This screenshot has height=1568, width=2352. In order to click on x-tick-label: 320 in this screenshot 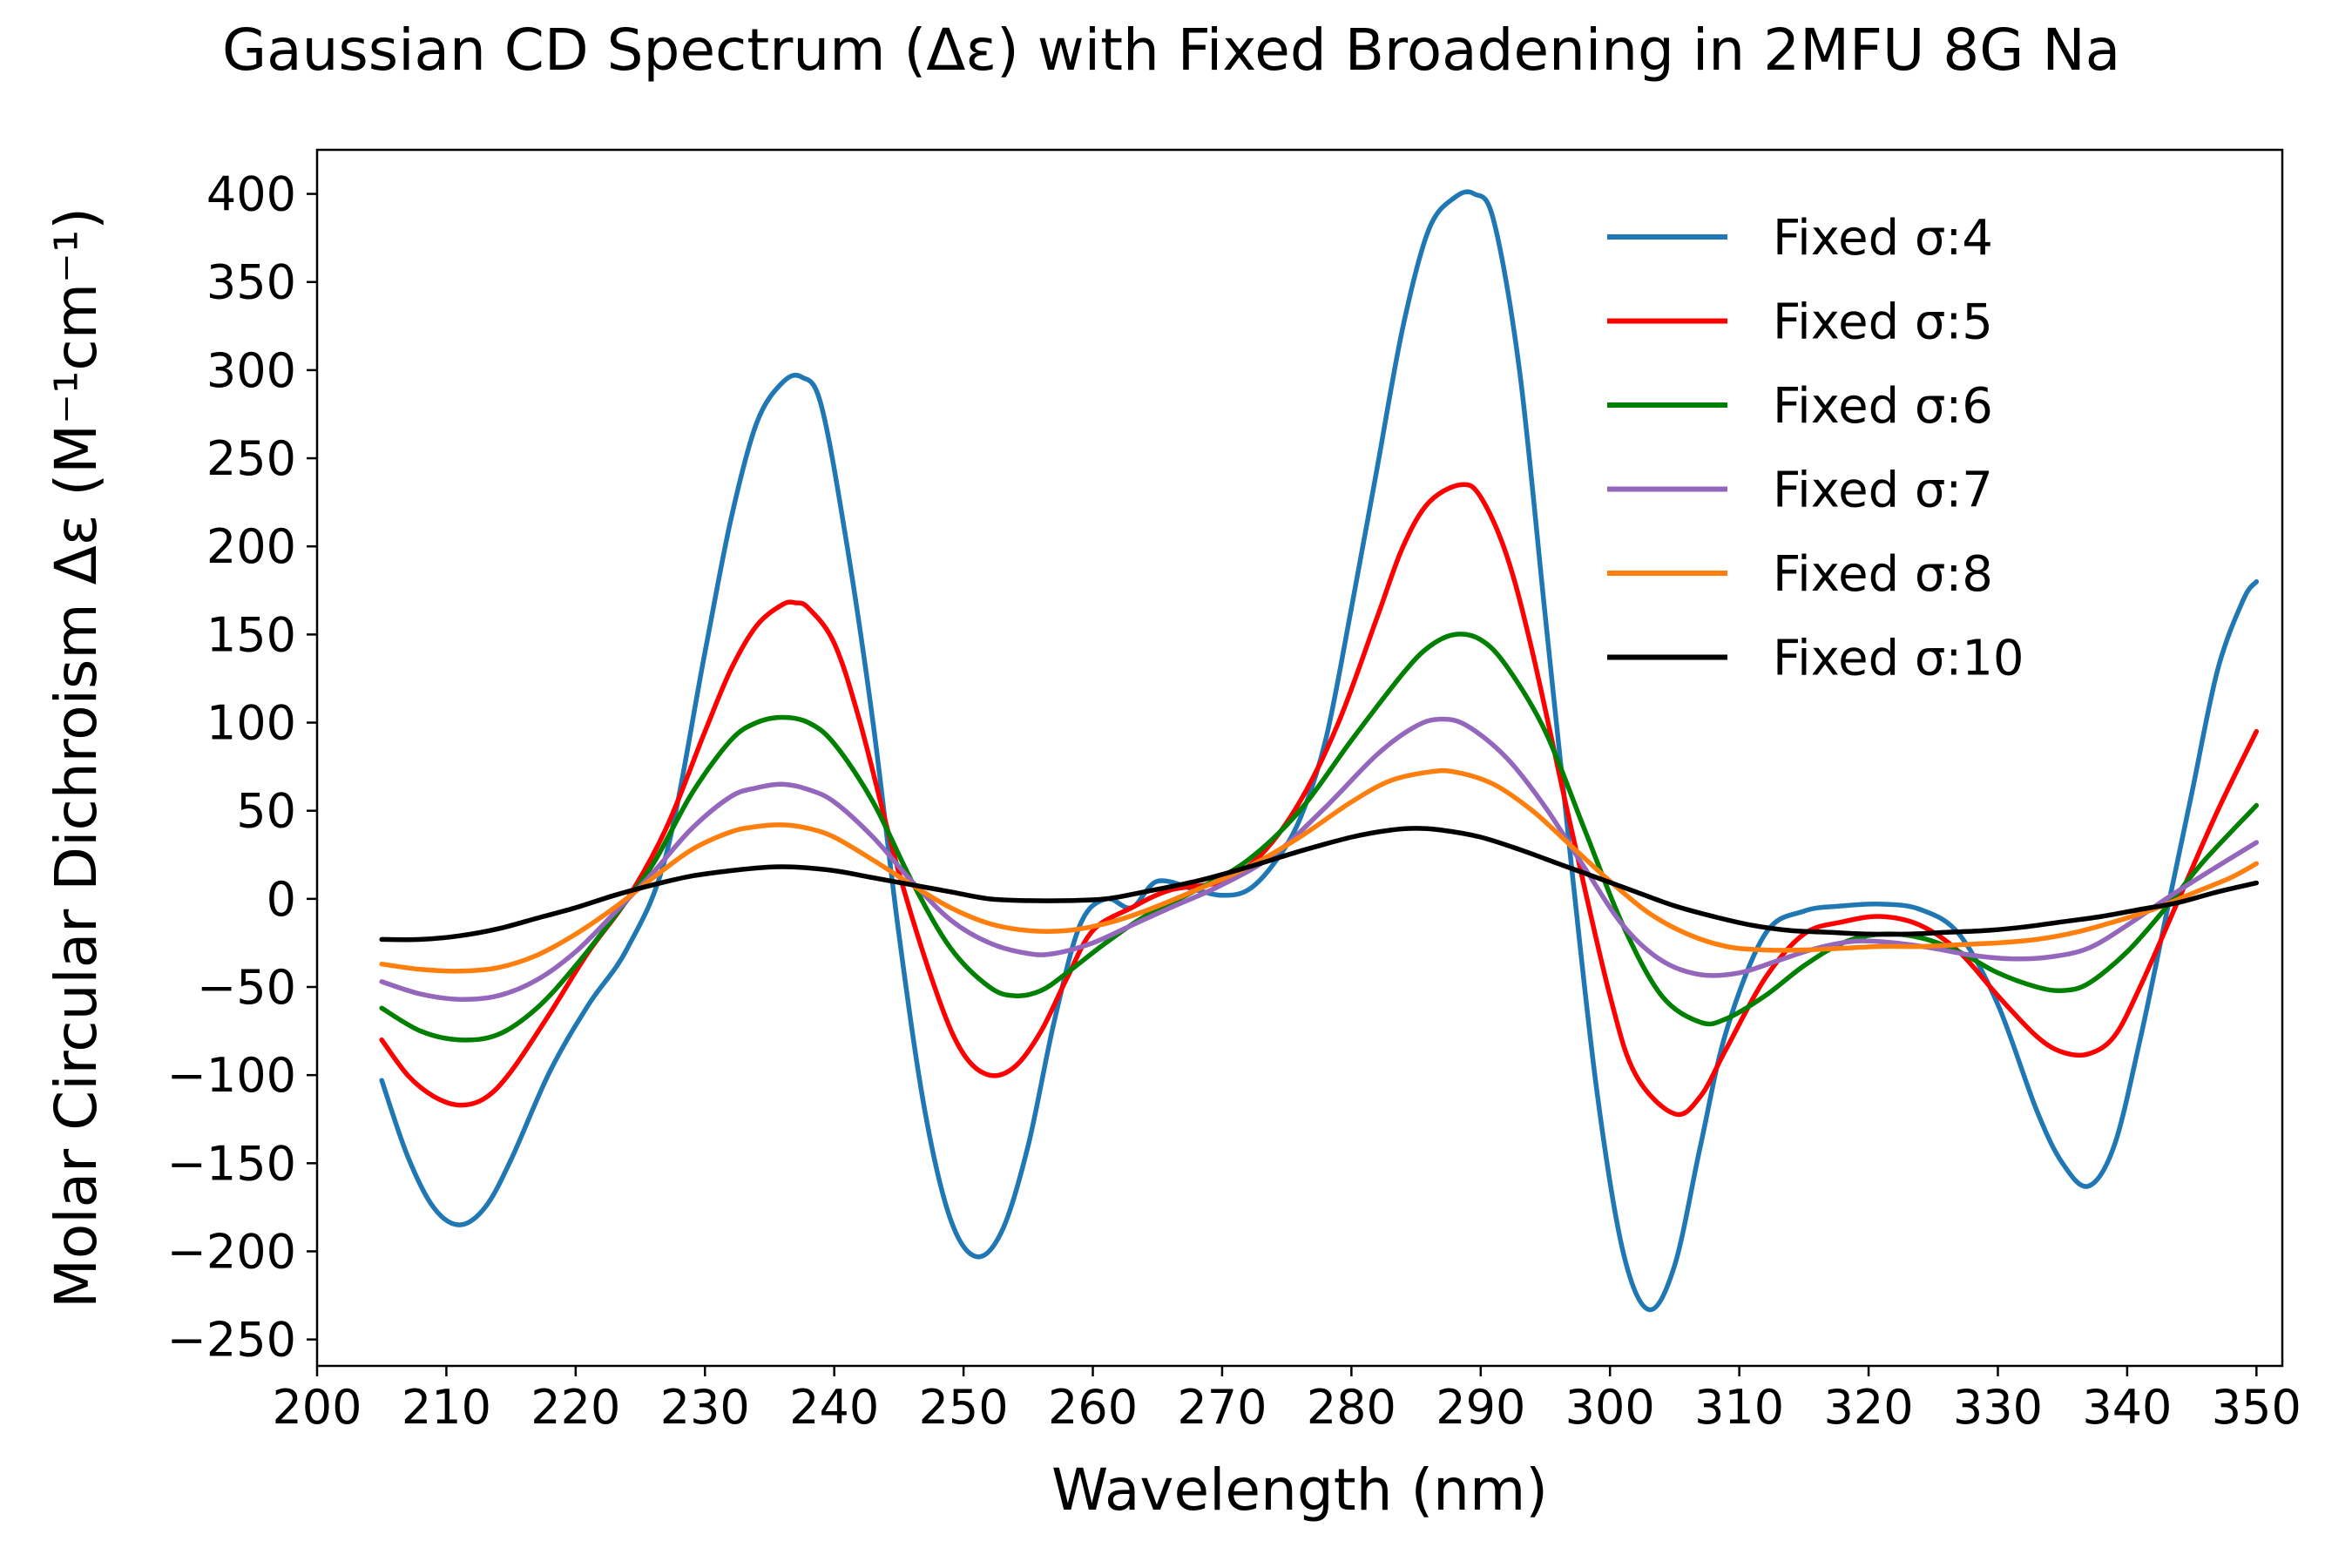, I will do `click(1869, 1408)`.